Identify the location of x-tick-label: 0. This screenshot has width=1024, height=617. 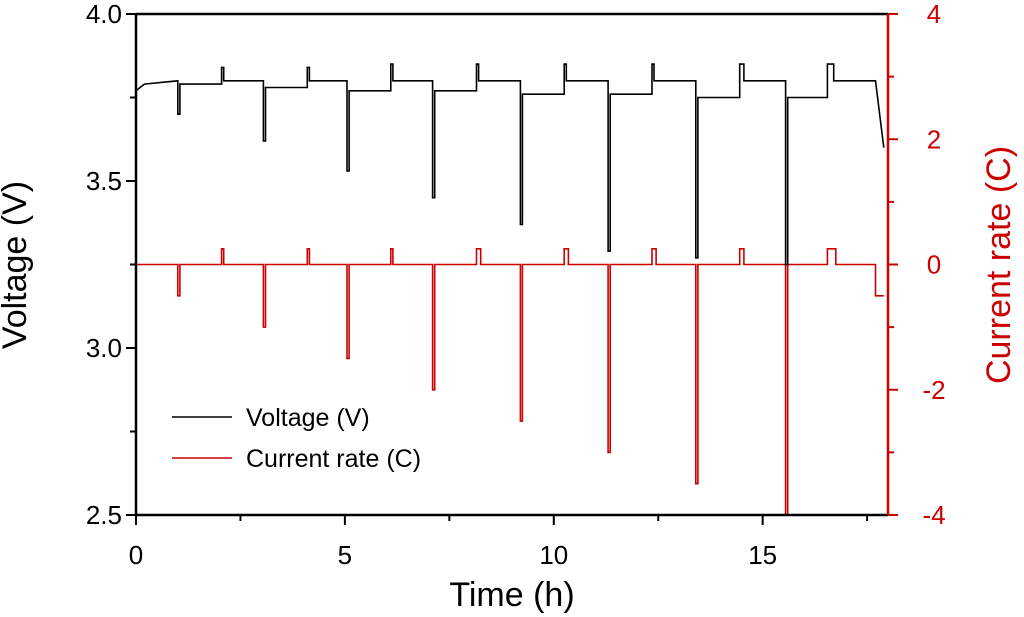
(136, 555).